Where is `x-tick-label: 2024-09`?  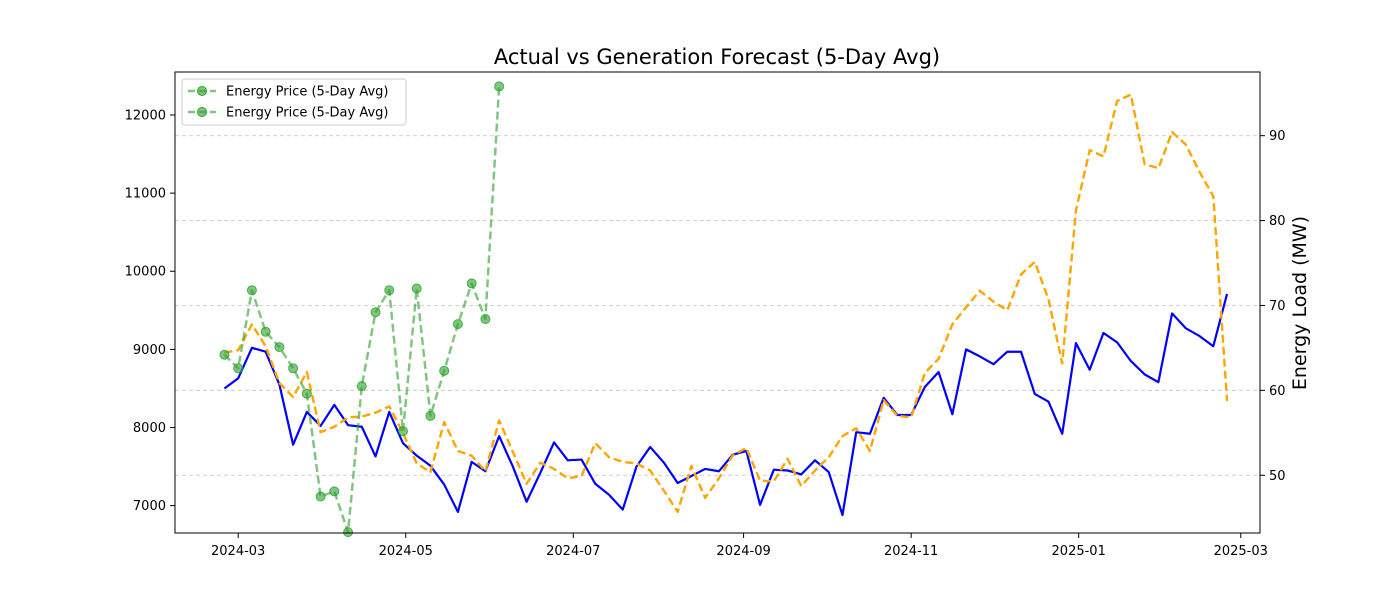
x-tick-label: 2024-09 is located at coordinates (743, 551).